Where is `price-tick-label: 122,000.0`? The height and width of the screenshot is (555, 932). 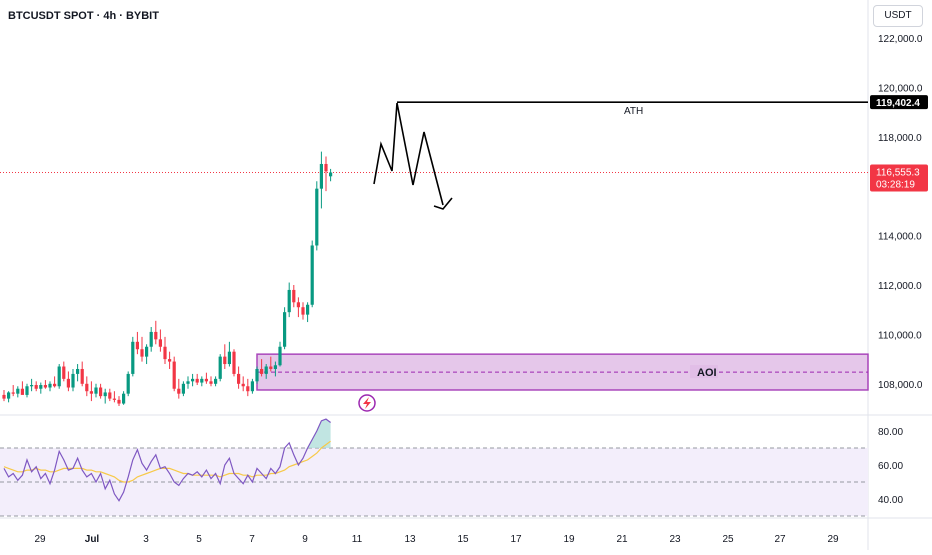 price-tick-label: 122,000.0 is located at coordinates (900, 39).